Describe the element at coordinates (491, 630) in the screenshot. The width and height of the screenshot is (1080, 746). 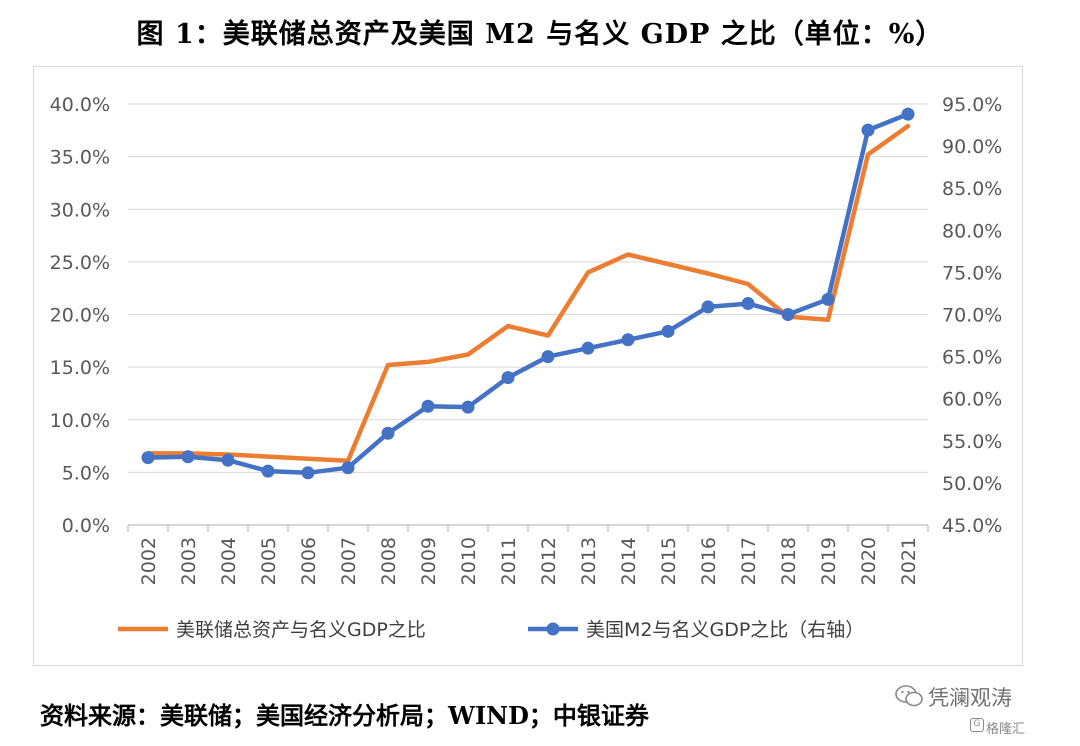
I see `legend: 美联储总资产与名义GDP之比 美国M2与名义GDP之比（右轴）` at that location.